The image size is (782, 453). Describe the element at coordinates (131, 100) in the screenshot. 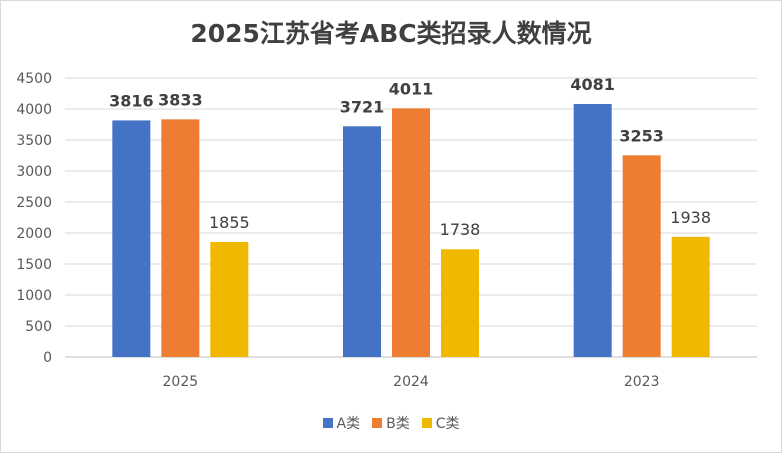

I see `data-label: 3816` at that location.